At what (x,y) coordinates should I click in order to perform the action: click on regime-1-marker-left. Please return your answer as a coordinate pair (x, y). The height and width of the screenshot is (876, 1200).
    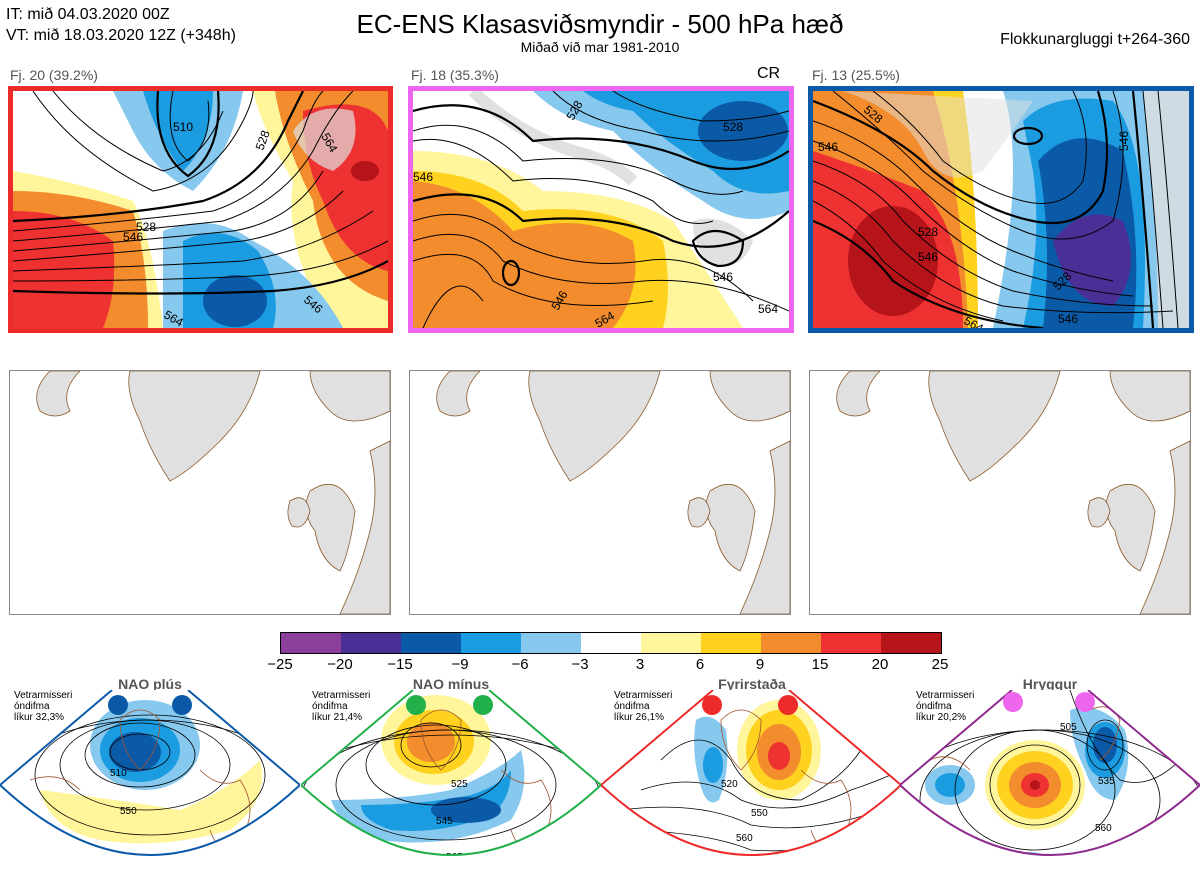
    Looking at the image, I should click on (118, 705).